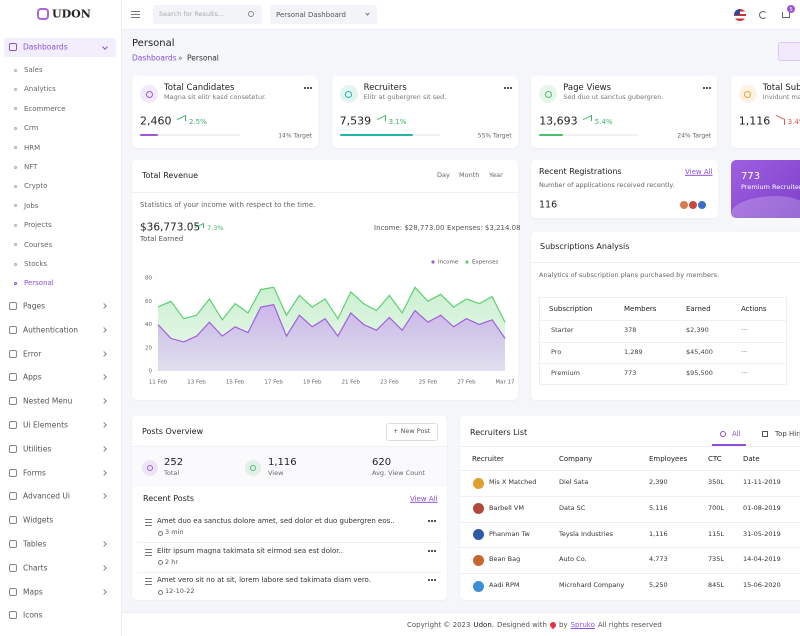  What do you see at coordinates (158, 383) in the screenshot?
I see `x-tick-label: 11 Feb` at bounding box center [158, 383].